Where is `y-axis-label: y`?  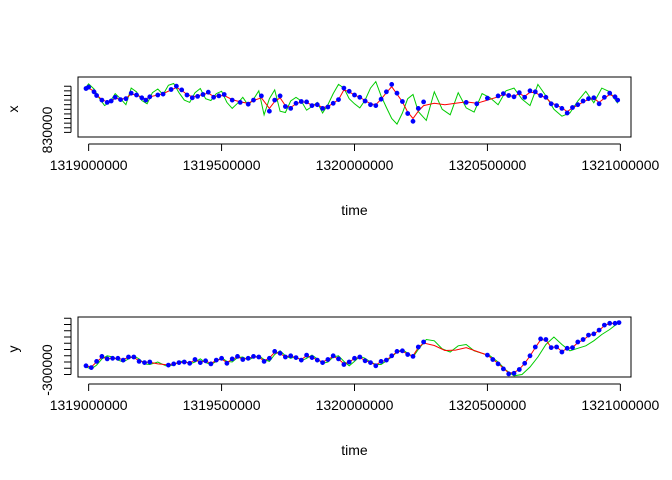 y-axis-label: y is located at coordinates (13, 349).